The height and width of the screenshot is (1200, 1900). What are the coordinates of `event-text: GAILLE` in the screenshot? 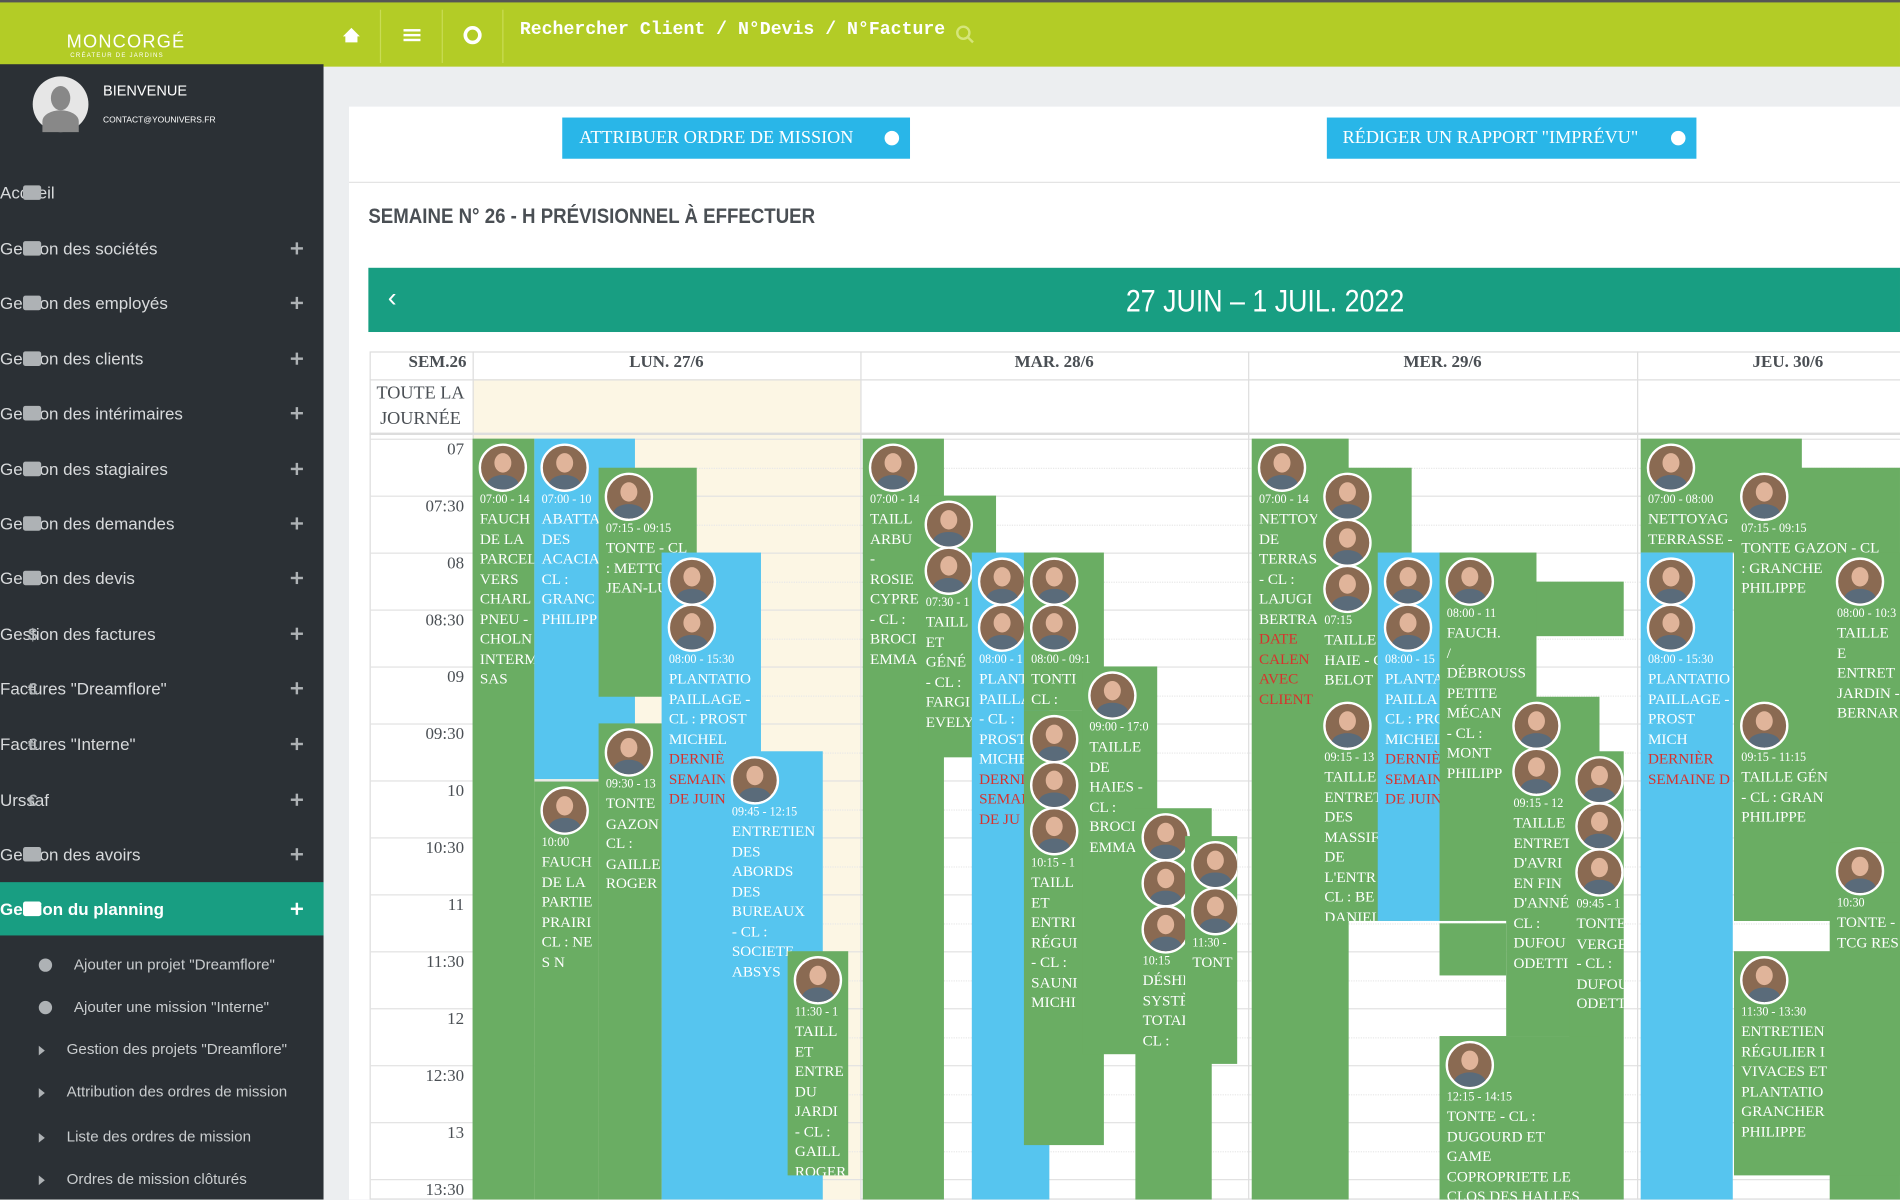 It's located at (633, 863).